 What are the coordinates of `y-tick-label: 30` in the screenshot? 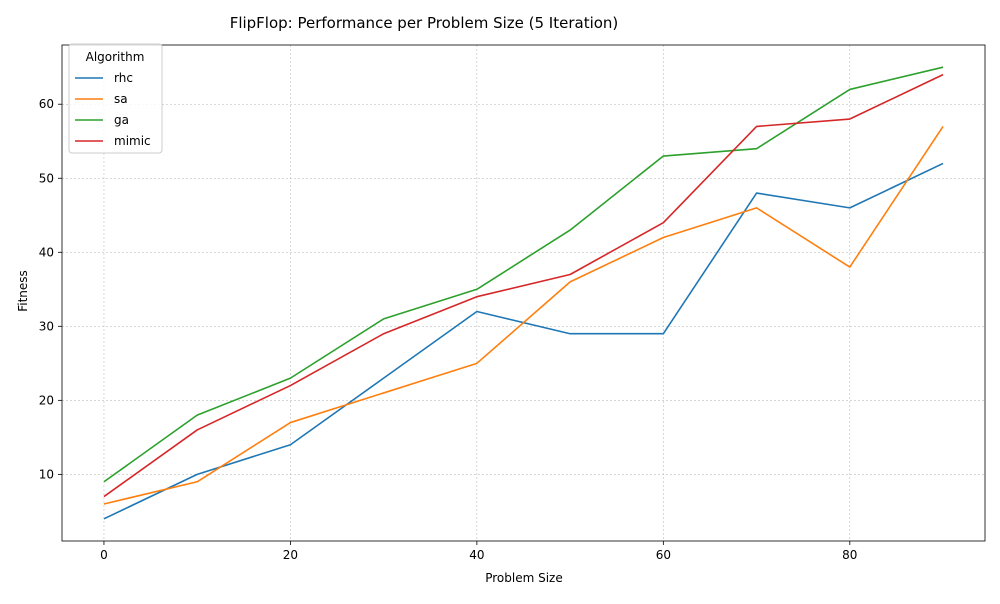 It's located at (46, 326).